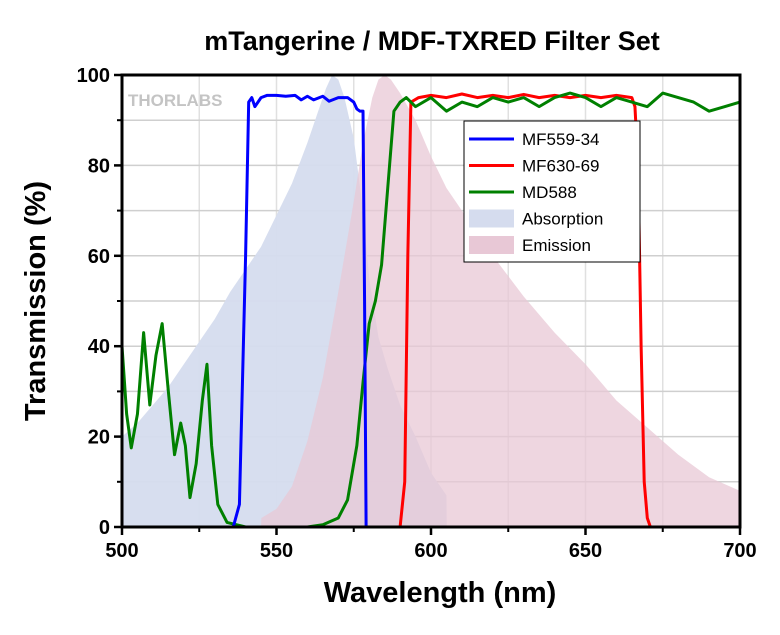  What do you see at coordinates (560, 139) in the screenshot?
I see `legend-label: MF559-34` at bounding box center [560, 139].